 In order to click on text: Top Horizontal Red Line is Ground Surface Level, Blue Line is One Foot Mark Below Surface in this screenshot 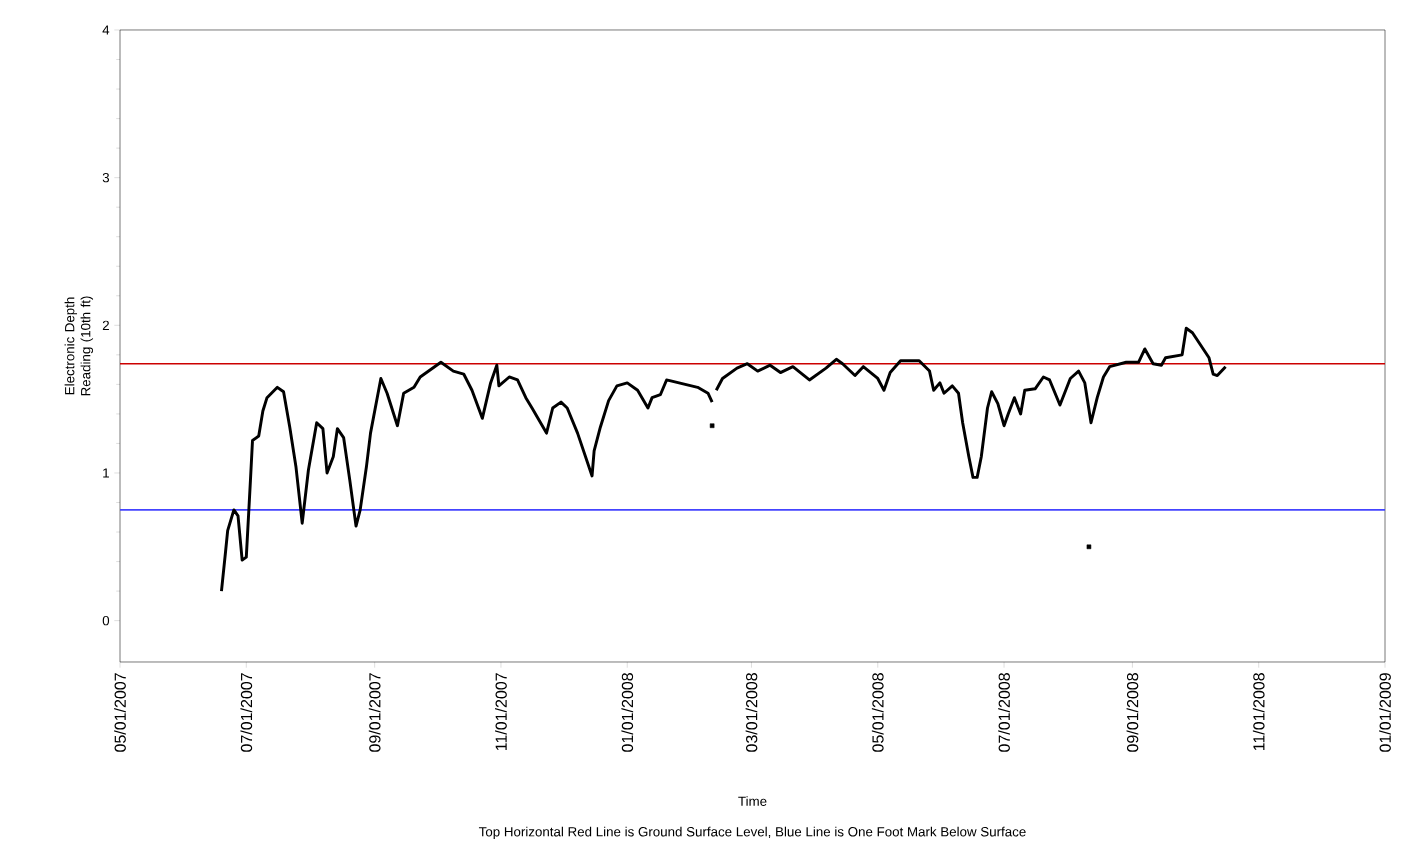, I will do `click(752, 833)`.